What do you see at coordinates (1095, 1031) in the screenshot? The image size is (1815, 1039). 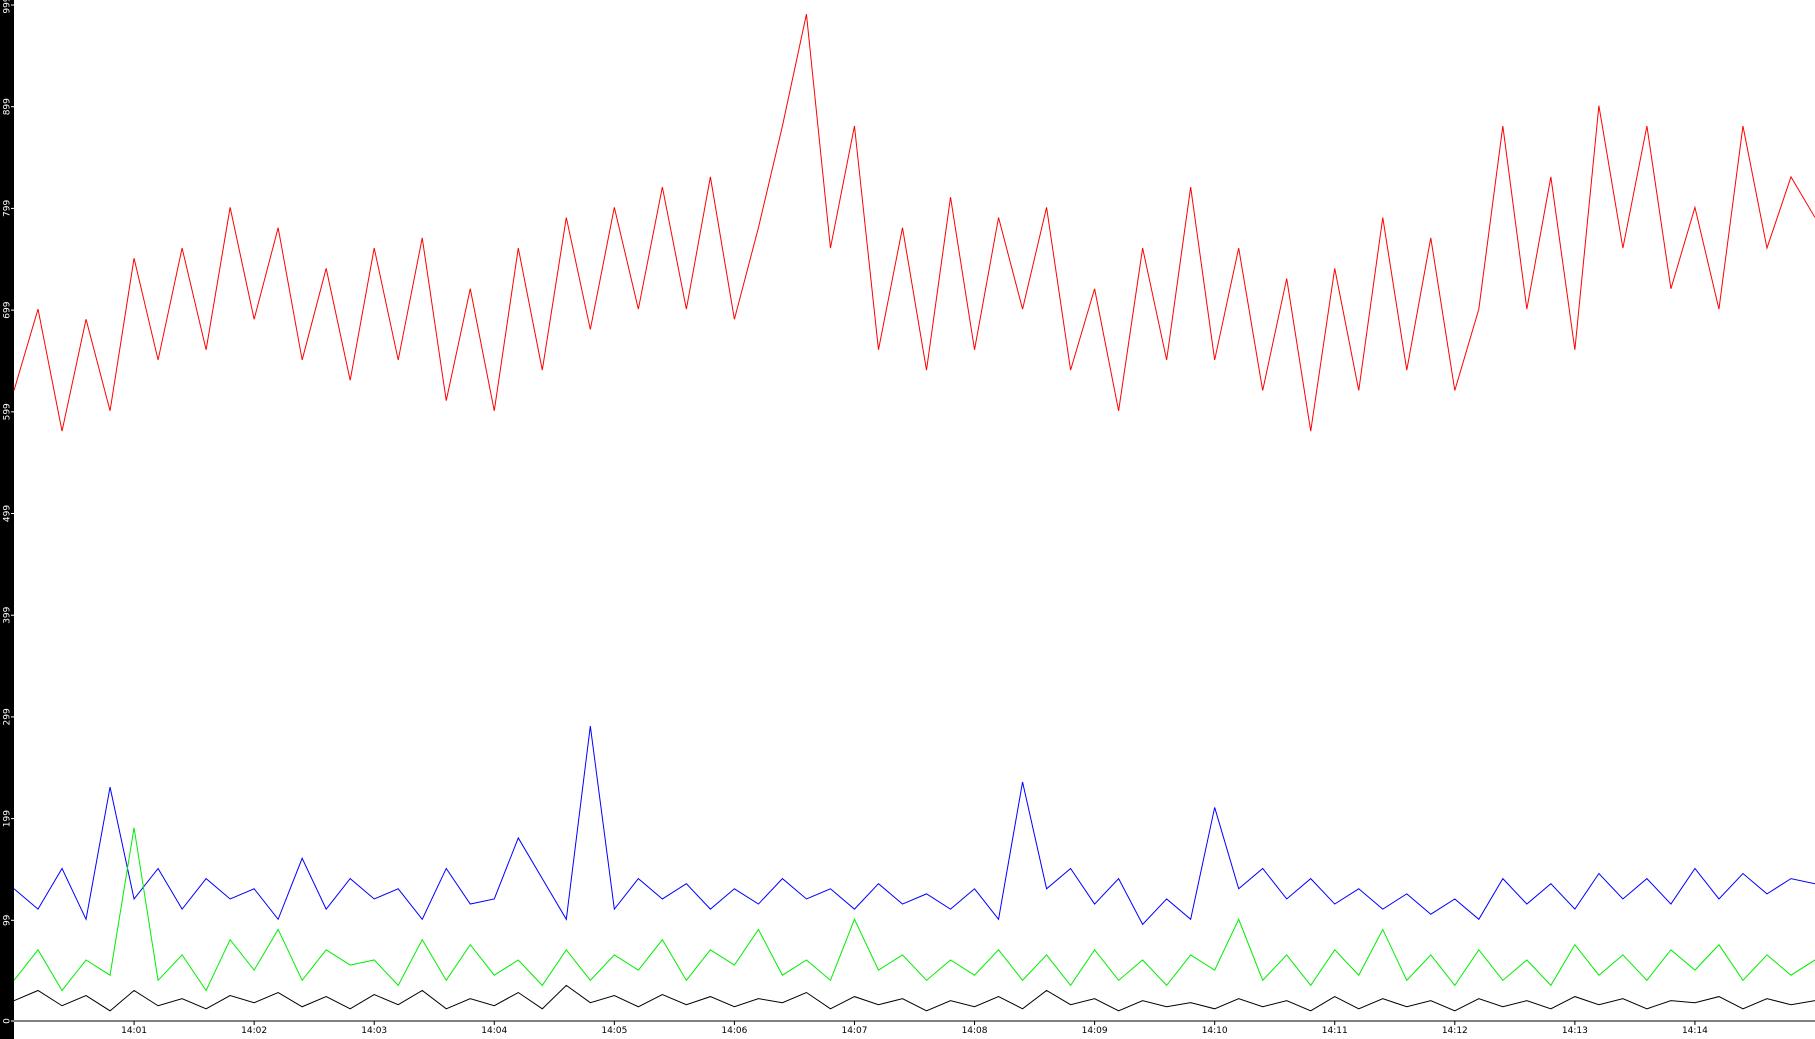 I see `x-tick-label: 14:09` at bounding box center [1095, 1031].